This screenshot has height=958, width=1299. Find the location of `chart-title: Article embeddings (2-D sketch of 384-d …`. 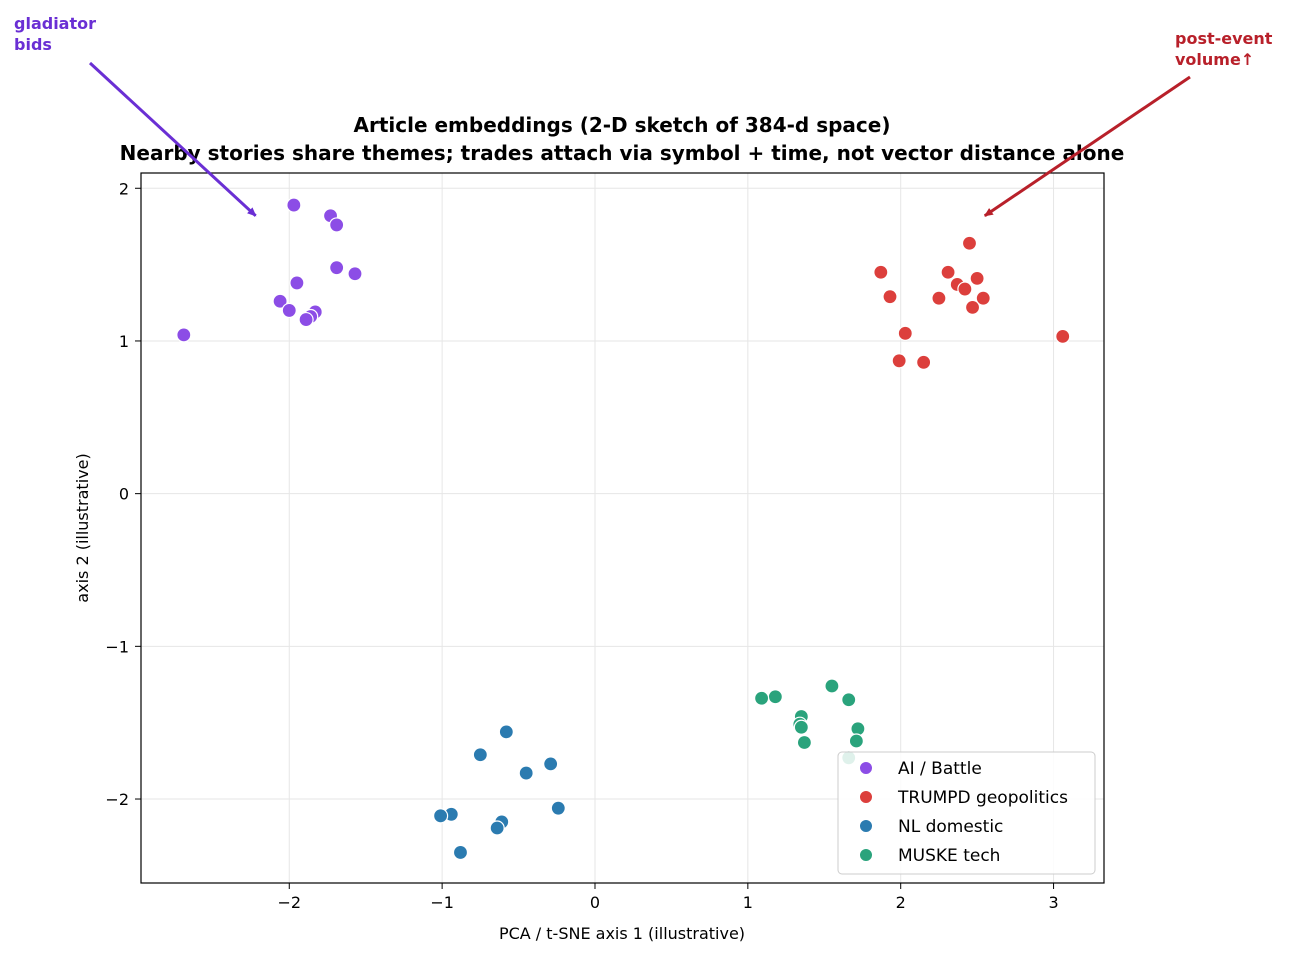

chart-title: Article embeddings (2-D sketch of 384-d … is located at coordinates (622, 125).